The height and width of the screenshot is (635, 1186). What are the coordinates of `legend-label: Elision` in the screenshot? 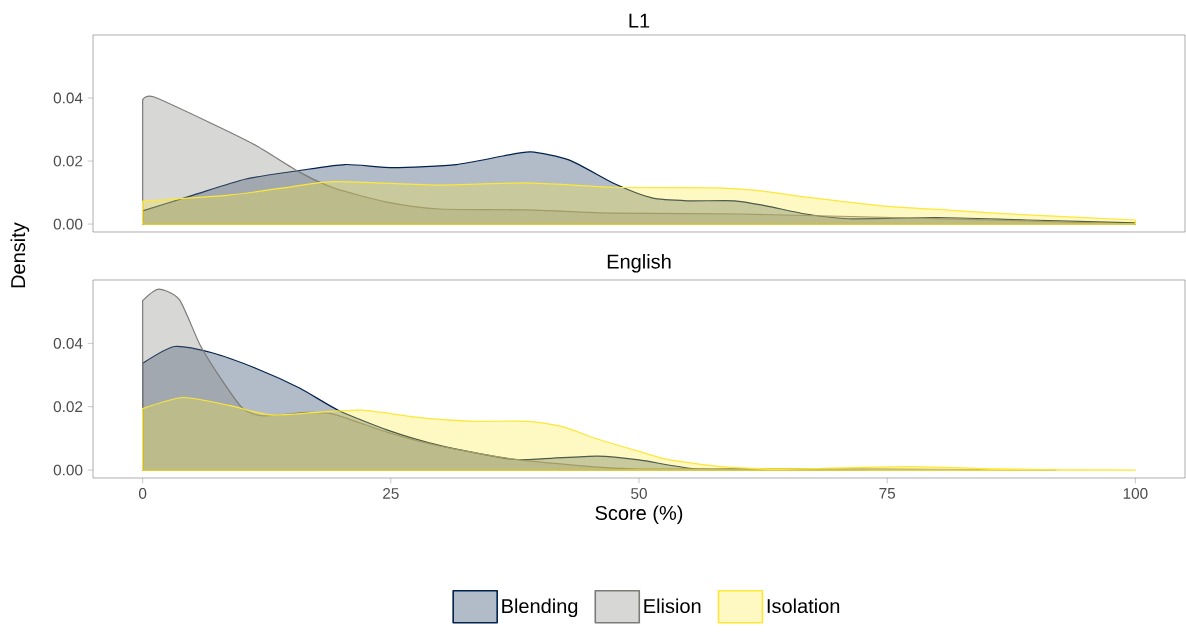 It's located at (672, 606).